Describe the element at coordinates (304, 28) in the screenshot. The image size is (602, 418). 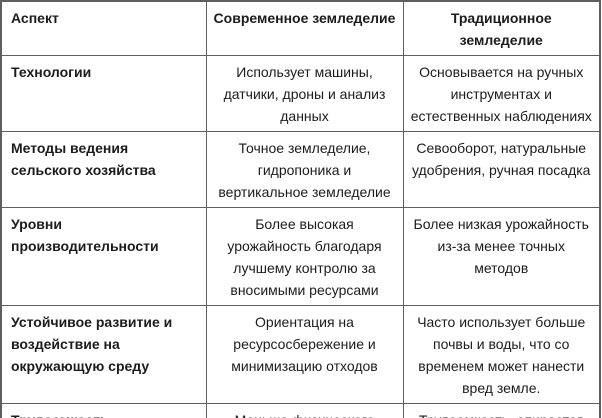
I see `column-header-modern-farming: Современное земледелие` at that location.